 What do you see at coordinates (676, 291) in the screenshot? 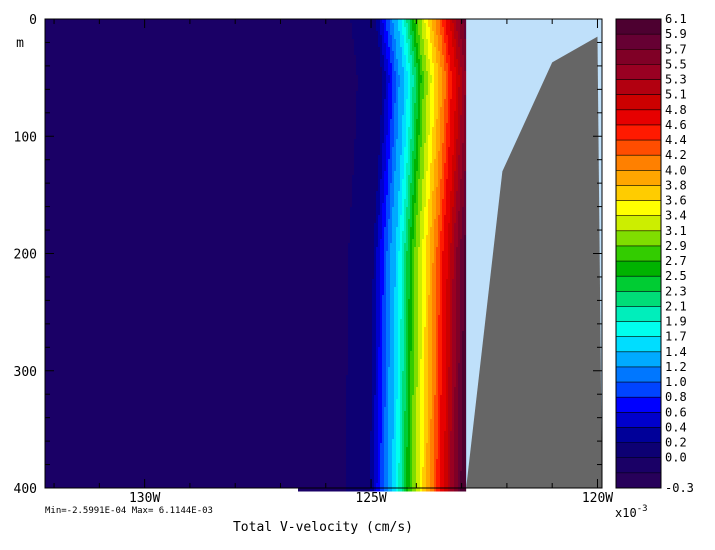
I see `colorbar-label: 2.3` at bounding box center [676, 291].